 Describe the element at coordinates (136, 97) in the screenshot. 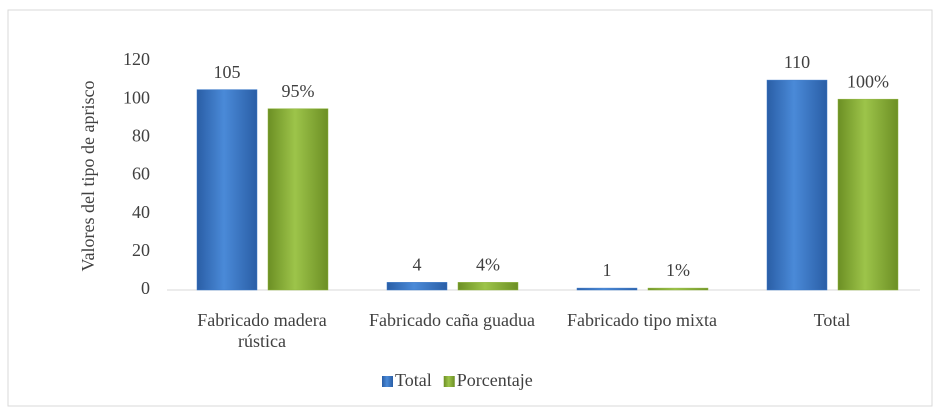

I see `y-tick-label: 100` at that location.